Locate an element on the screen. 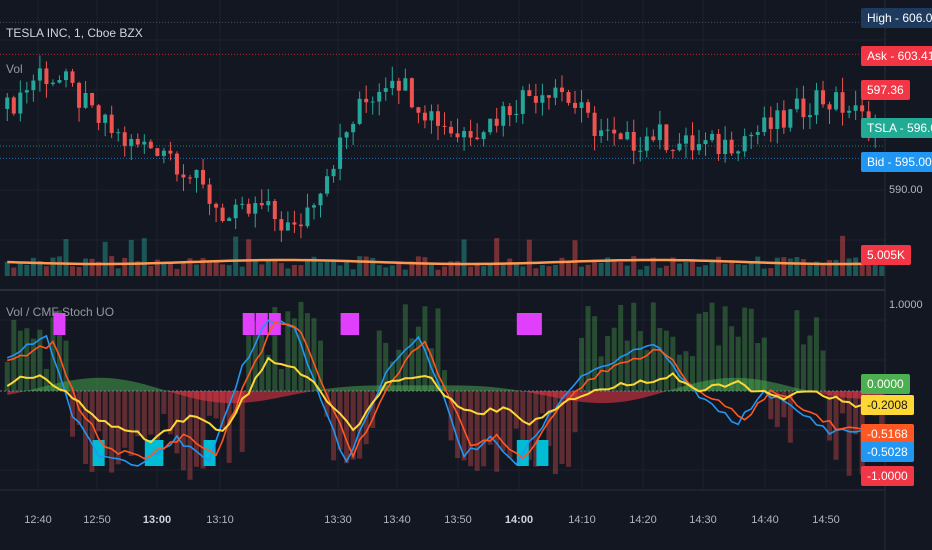 The width and height of the screenshot is (932, 550). symbol-legend: TESLA INC, 1, Cboe BZX is located at coordinates (74, 33).